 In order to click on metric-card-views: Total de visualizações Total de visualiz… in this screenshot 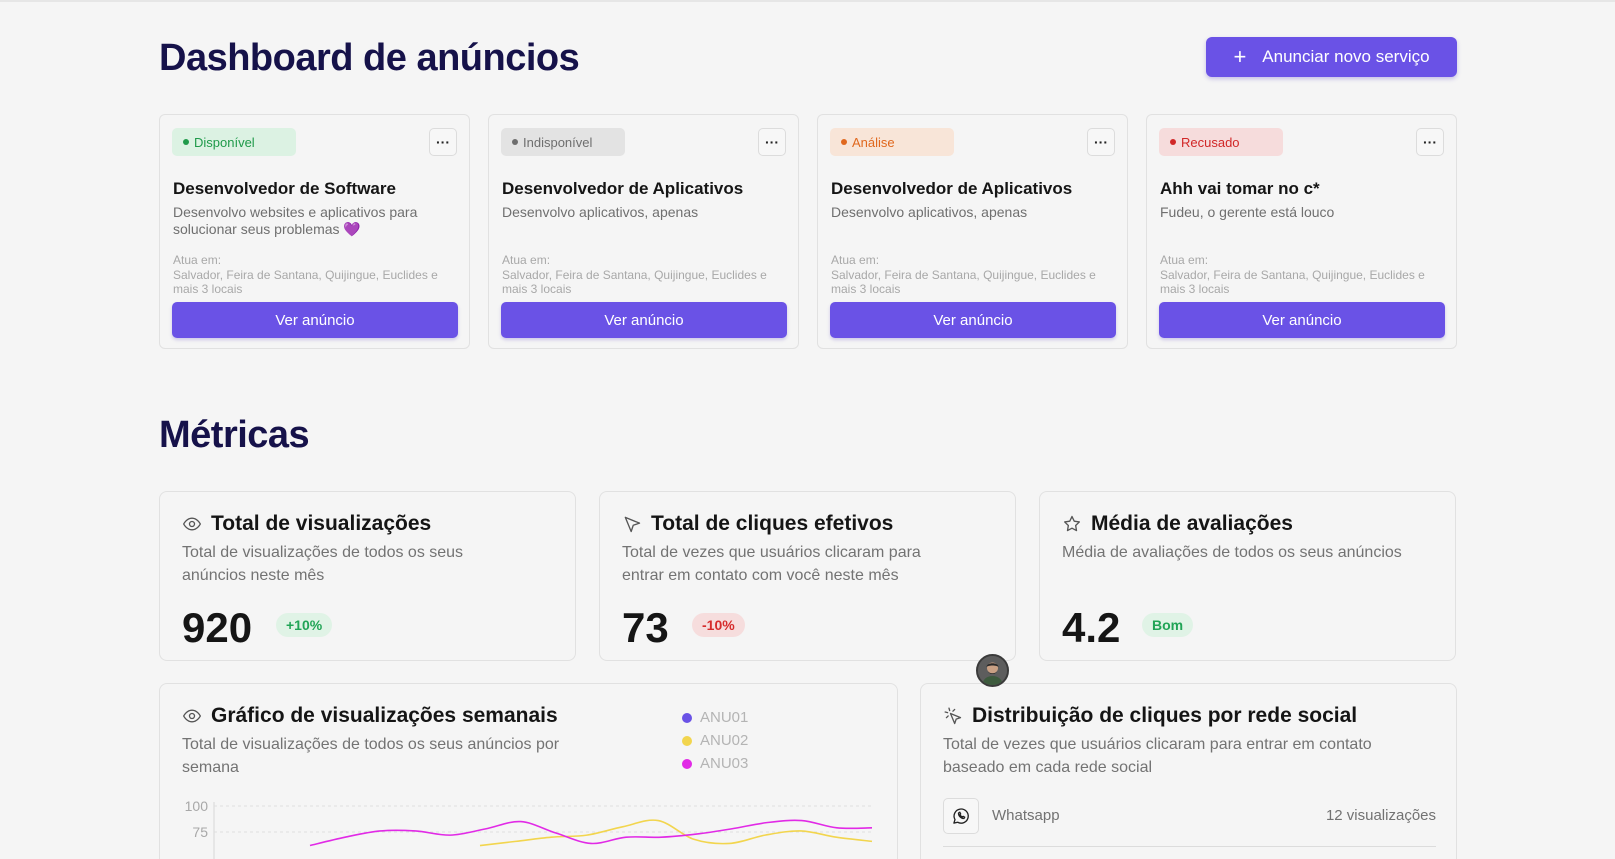, I will do `click(367, 576)`.